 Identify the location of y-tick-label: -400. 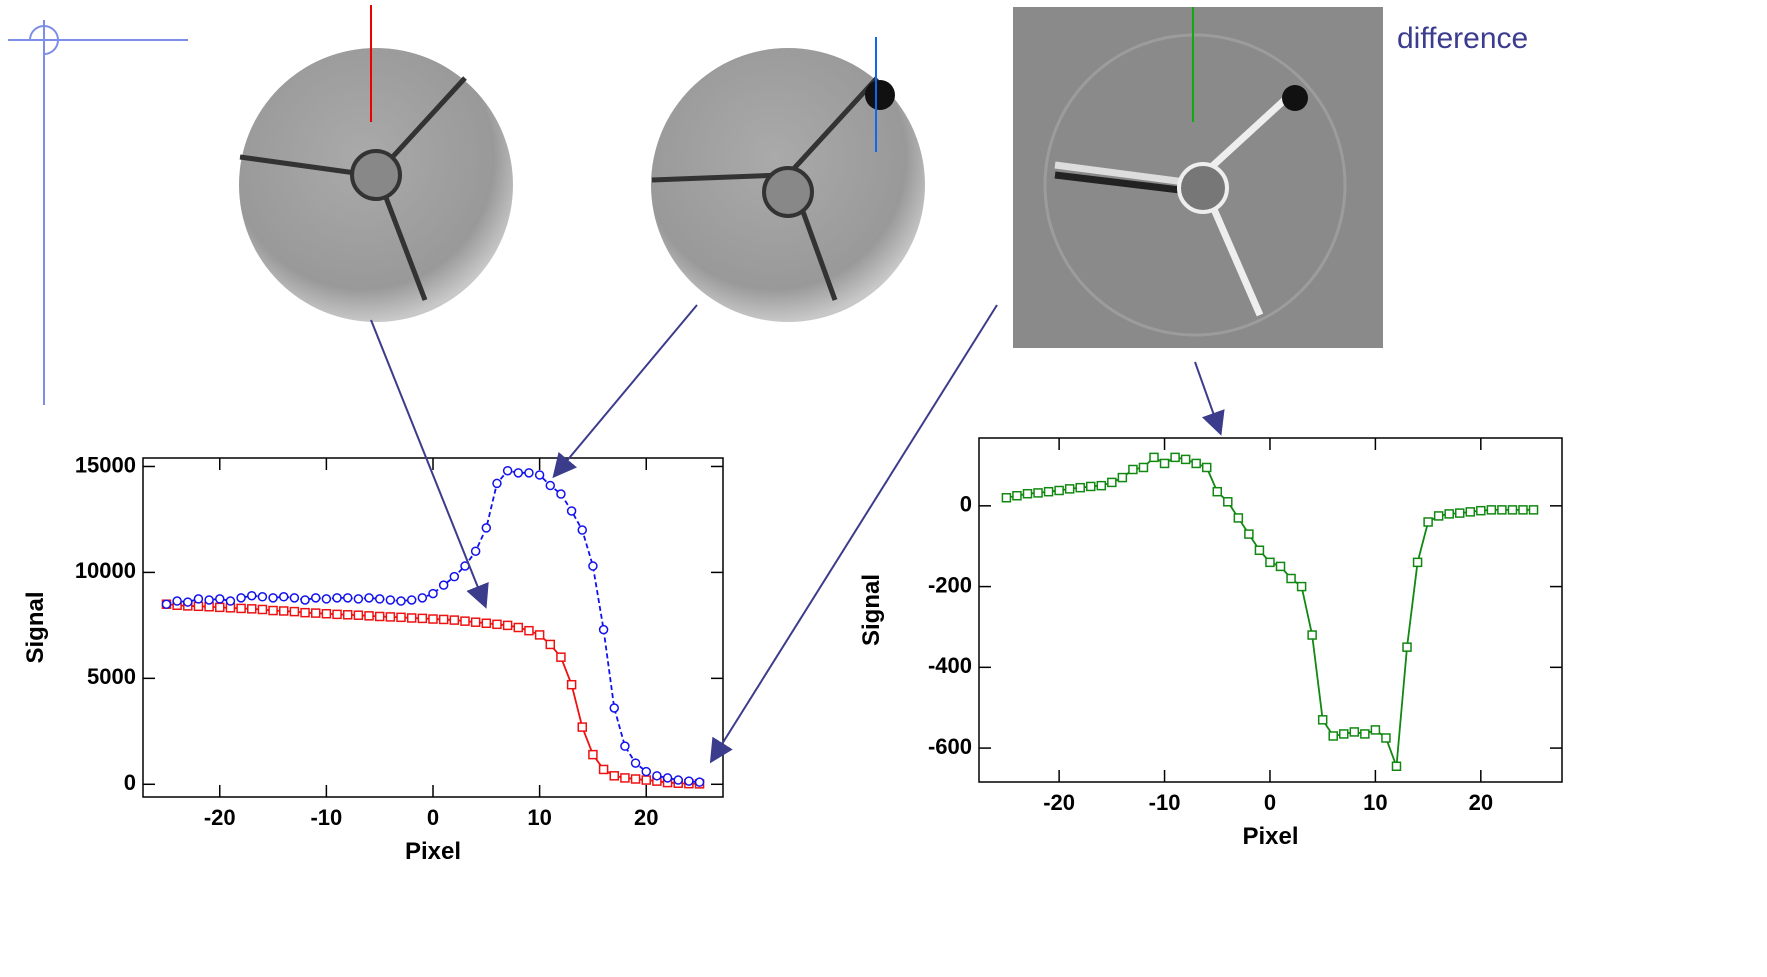
(950, 665).